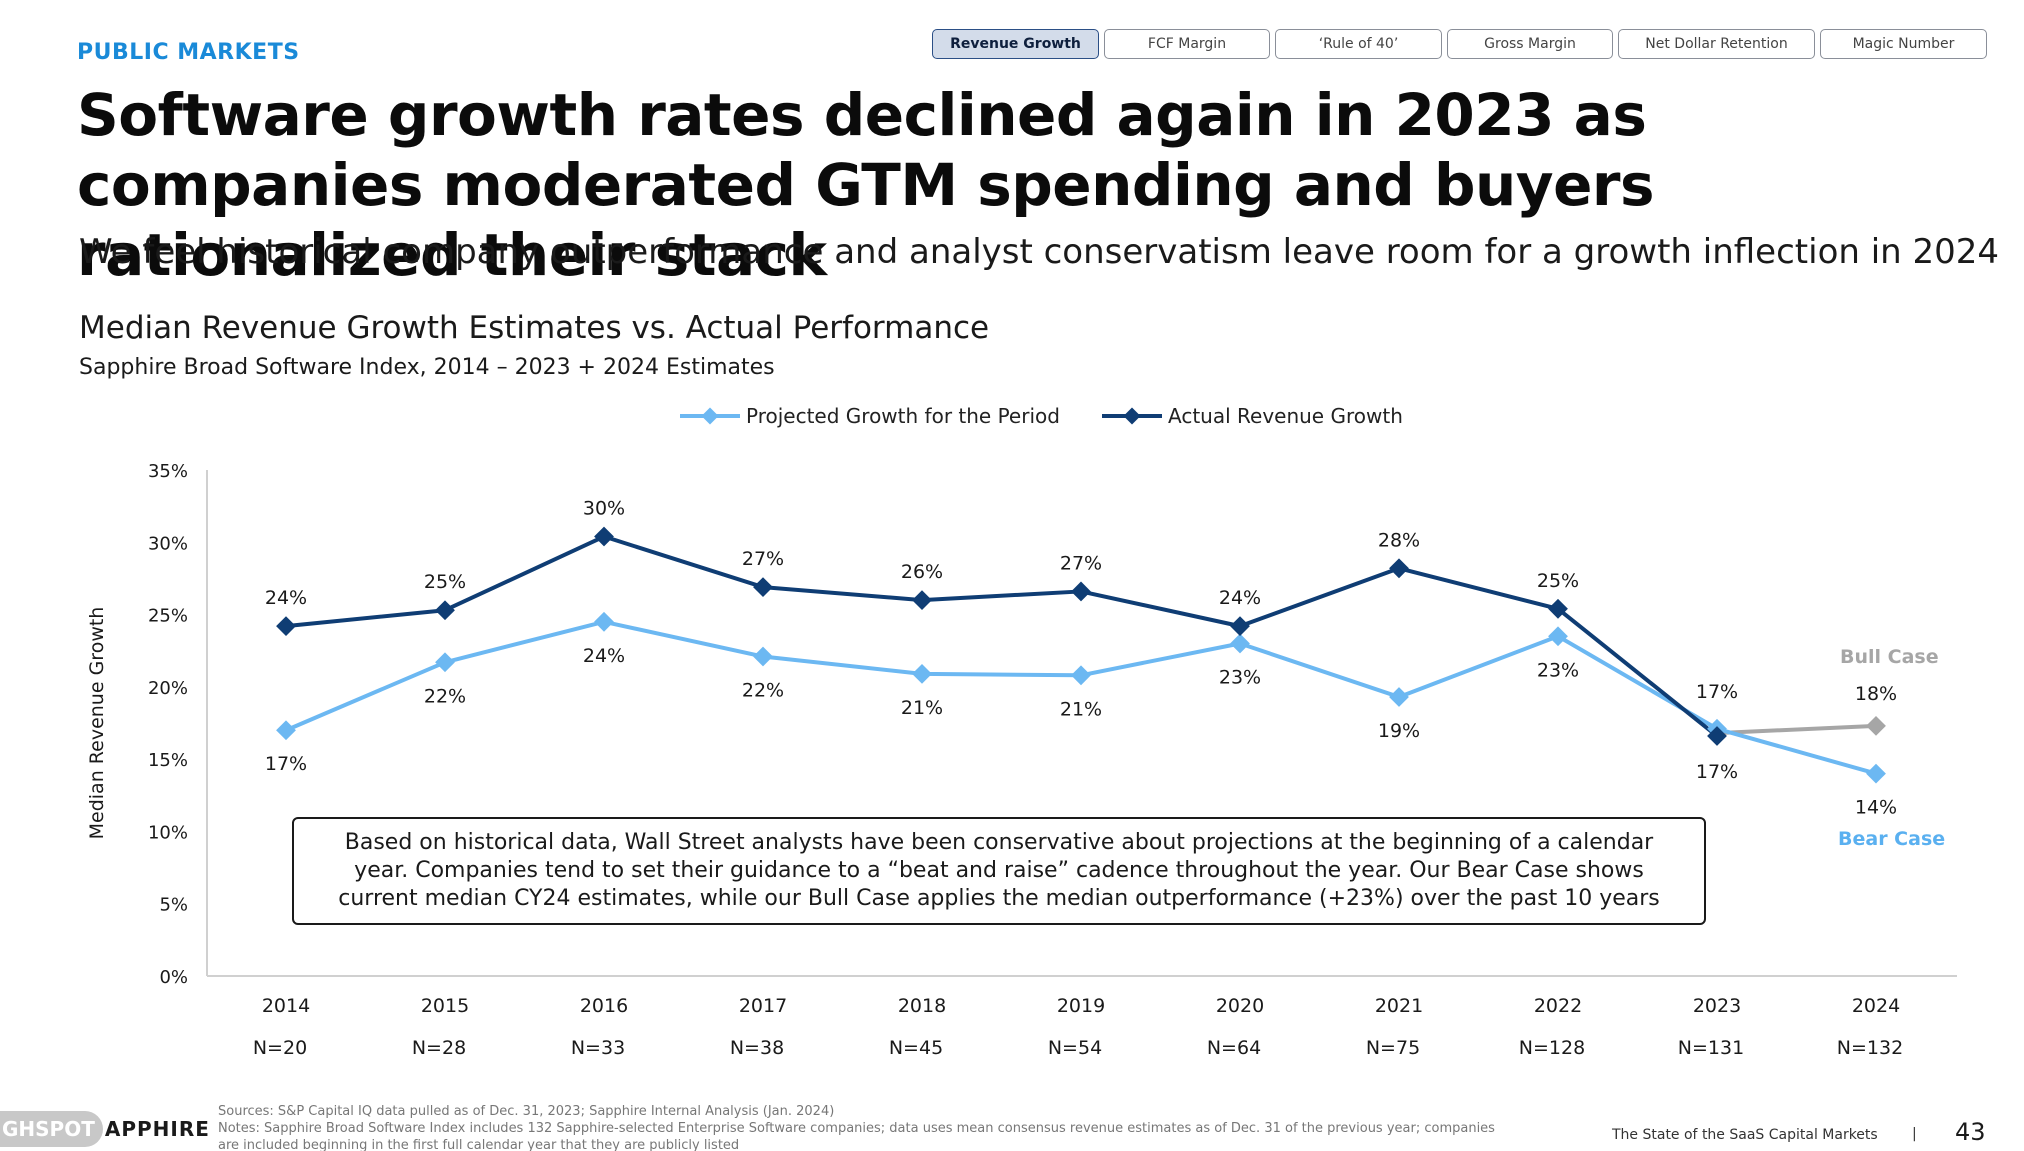 This screenshot has width=2024, height=1151. I want to click on sample-size-label: N=45, so click(916, 1048).